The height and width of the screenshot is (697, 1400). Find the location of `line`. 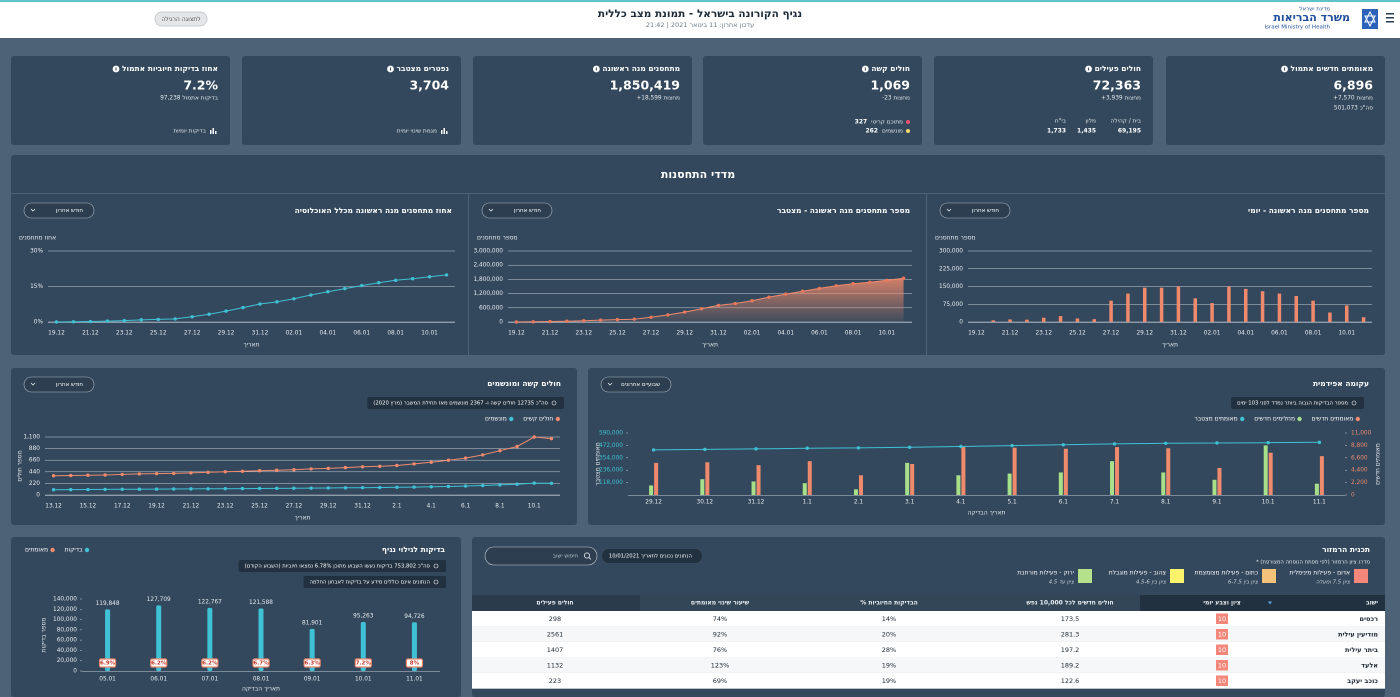

line is located at coordinates (986, 446).